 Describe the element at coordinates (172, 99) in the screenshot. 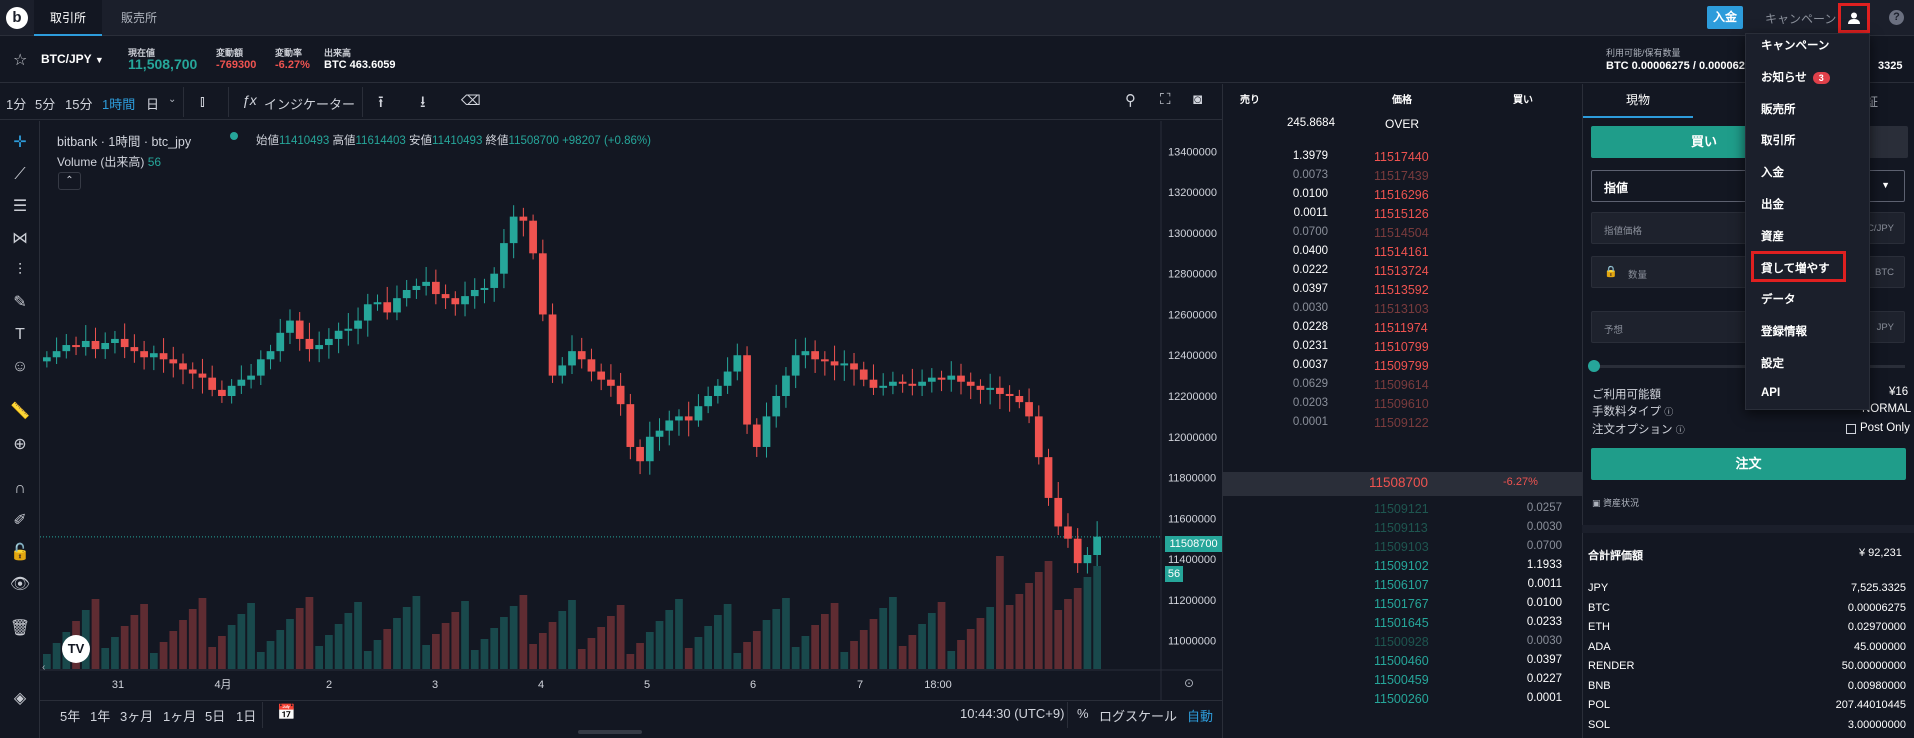

I see `chevron-down-icon: ⌄` at that location.